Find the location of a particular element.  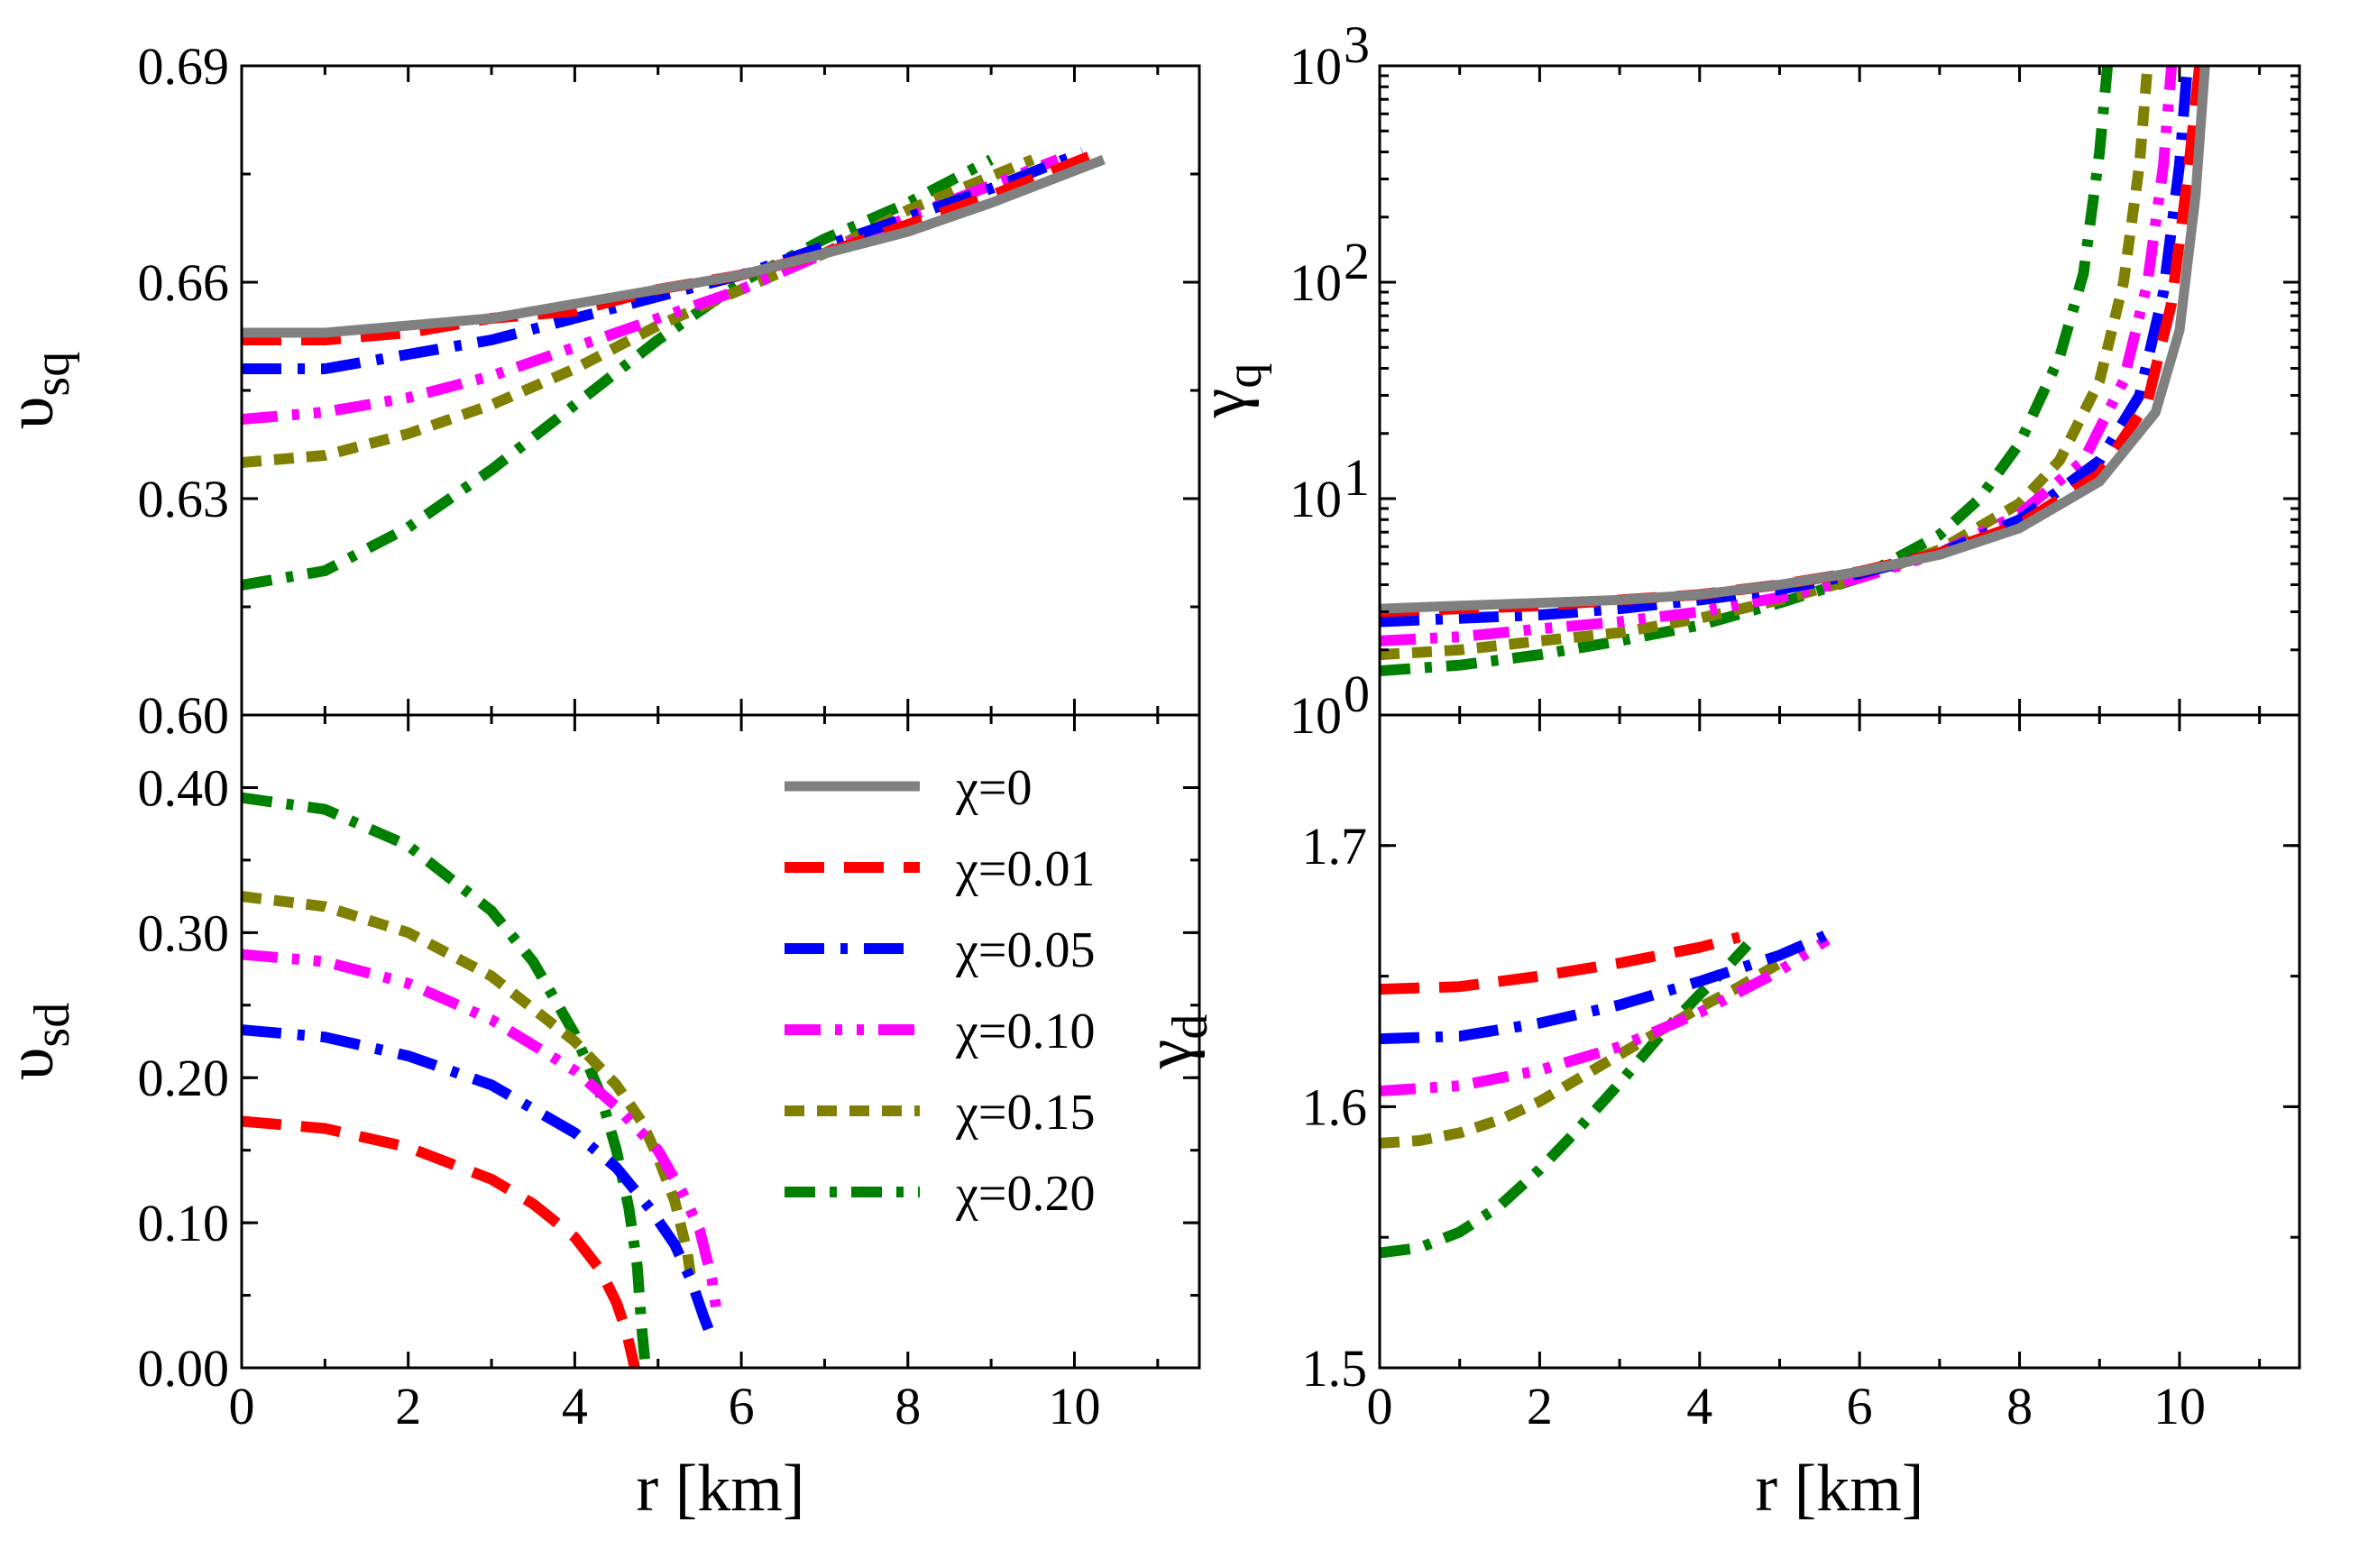

x-axis-title-gd: r [km] is located at coordinates (1840, 1489).